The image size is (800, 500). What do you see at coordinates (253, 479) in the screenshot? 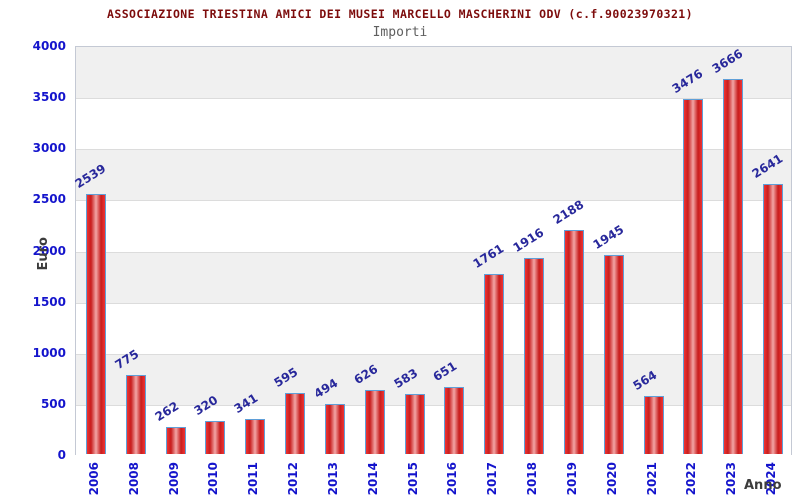
I see `x-tick-label: 2011` at bounding box center [253, 479].